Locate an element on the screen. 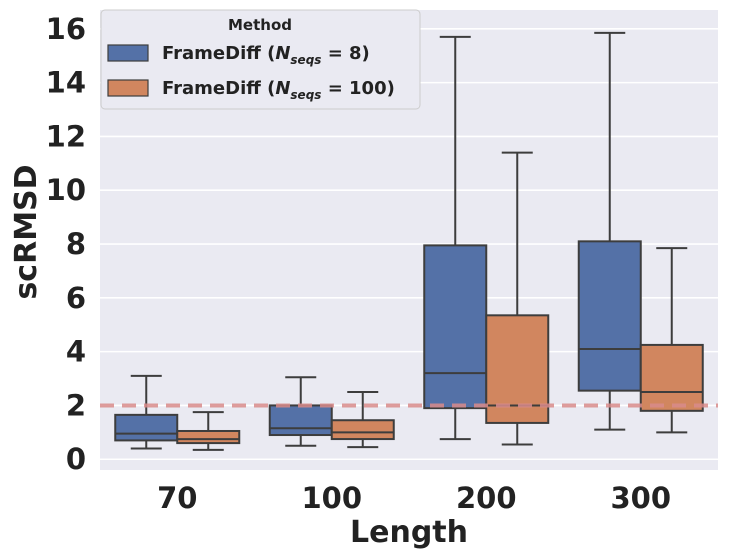 The width and height of the screenshot is (730, 558). y-tick-label: 10 is located at coordinates (66, 190).